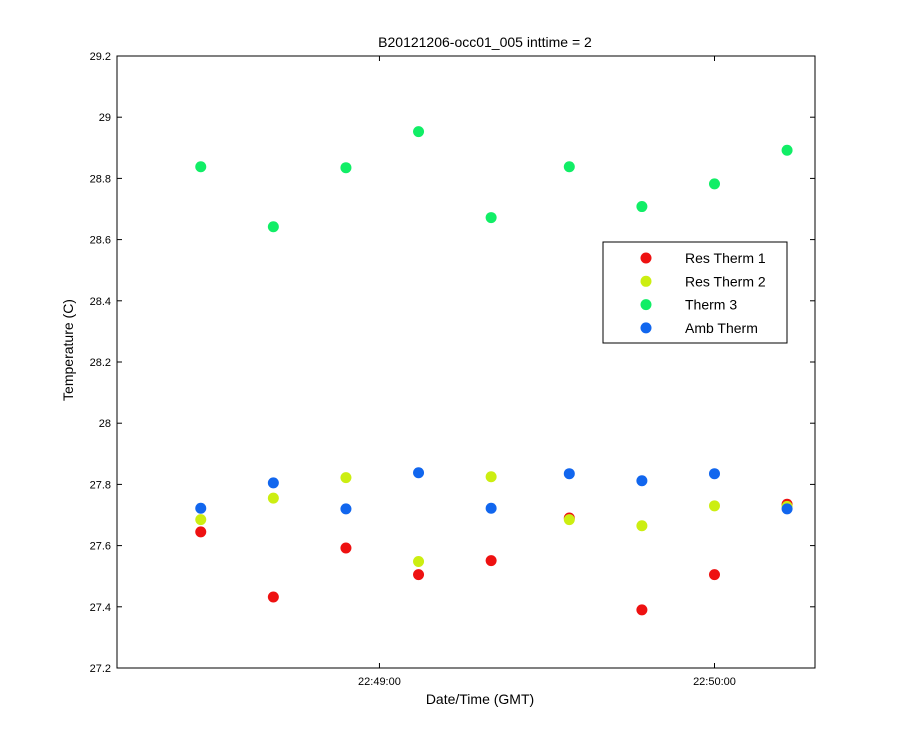 This screenshot has width=900, height=750. Describe the element at coordinates (100, 241) in the screenshot. I see `y-tick-label: 28.6` at that location.